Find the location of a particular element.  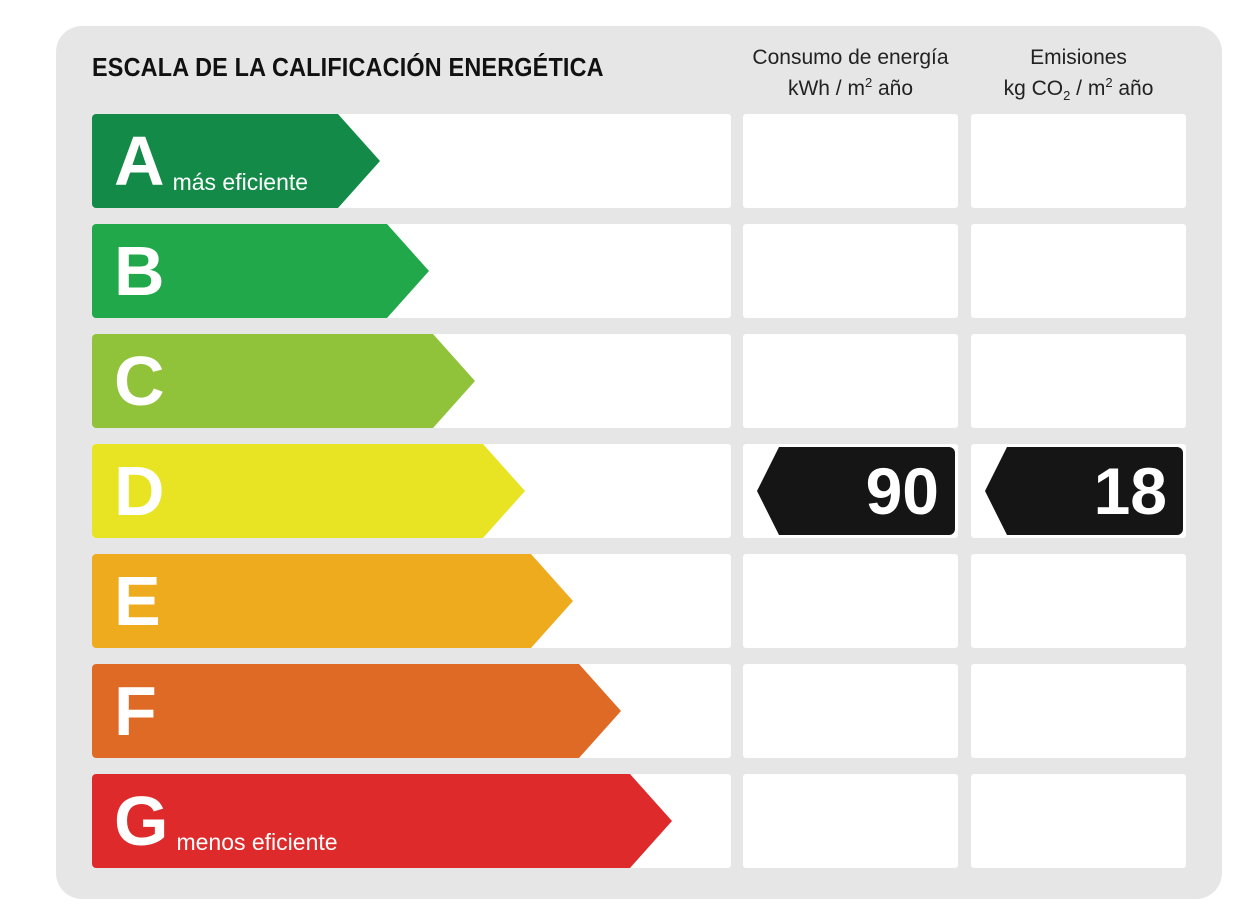

consumption-cell-c is located at coordinates (850, 381).